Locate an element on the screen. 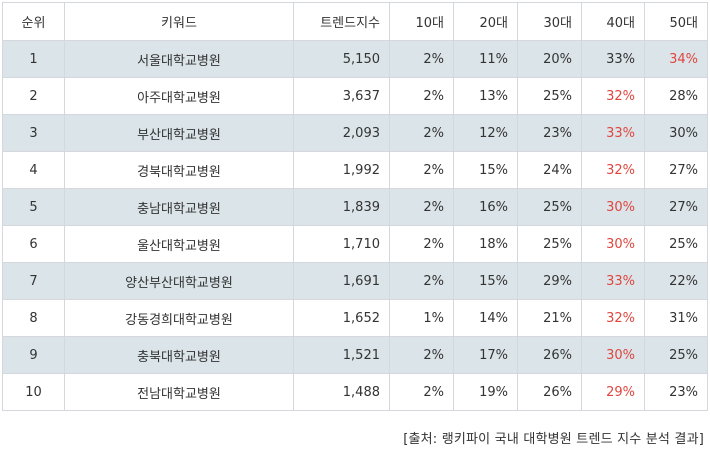 This screenshot has height=452, width=710. cell-age50: 30% is located at coordinates (676, 133).